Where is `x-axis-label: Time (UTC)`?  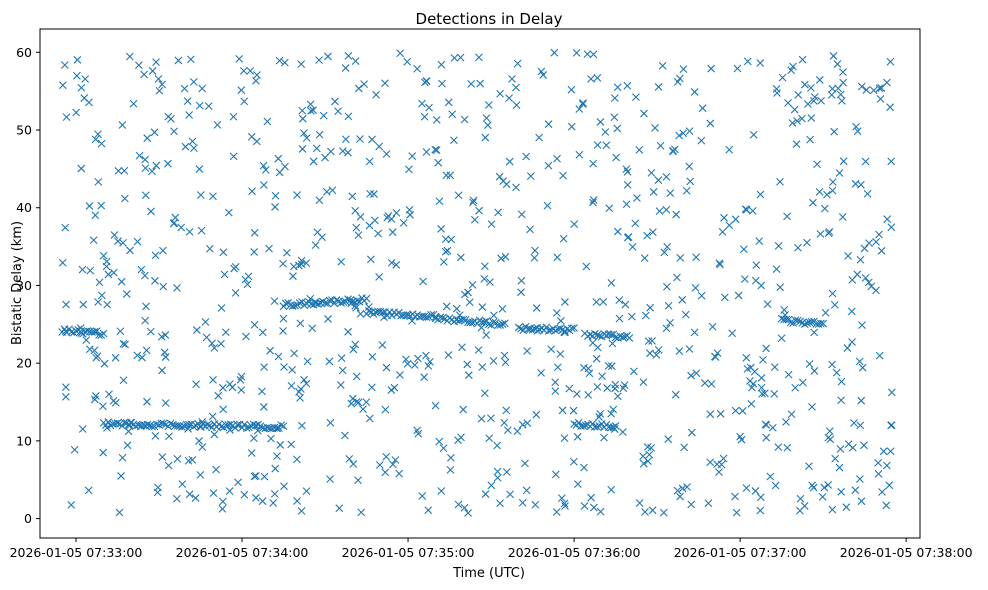 x-axis-label: Time (UTC) is located at coordinates (488, 573).